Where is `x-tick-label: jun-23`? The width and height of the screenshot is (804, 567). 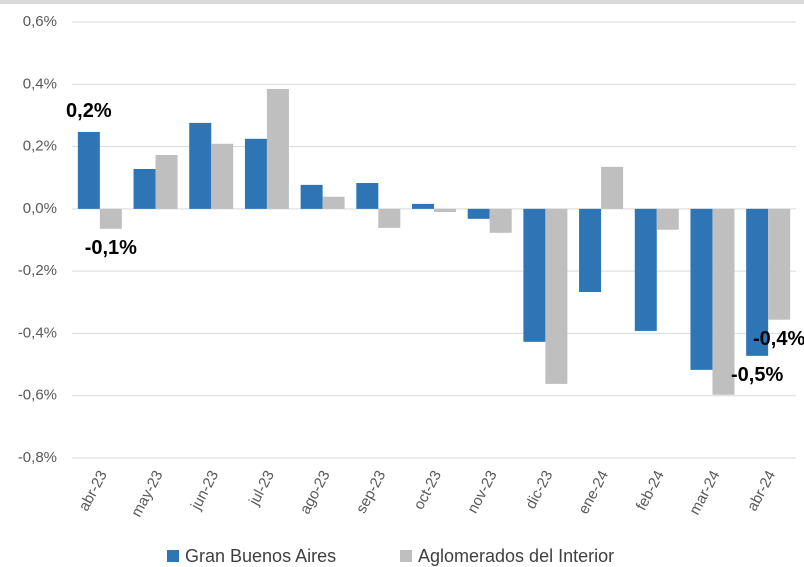 x-tick-label: jun-23 is located at coordinates (204, 491).